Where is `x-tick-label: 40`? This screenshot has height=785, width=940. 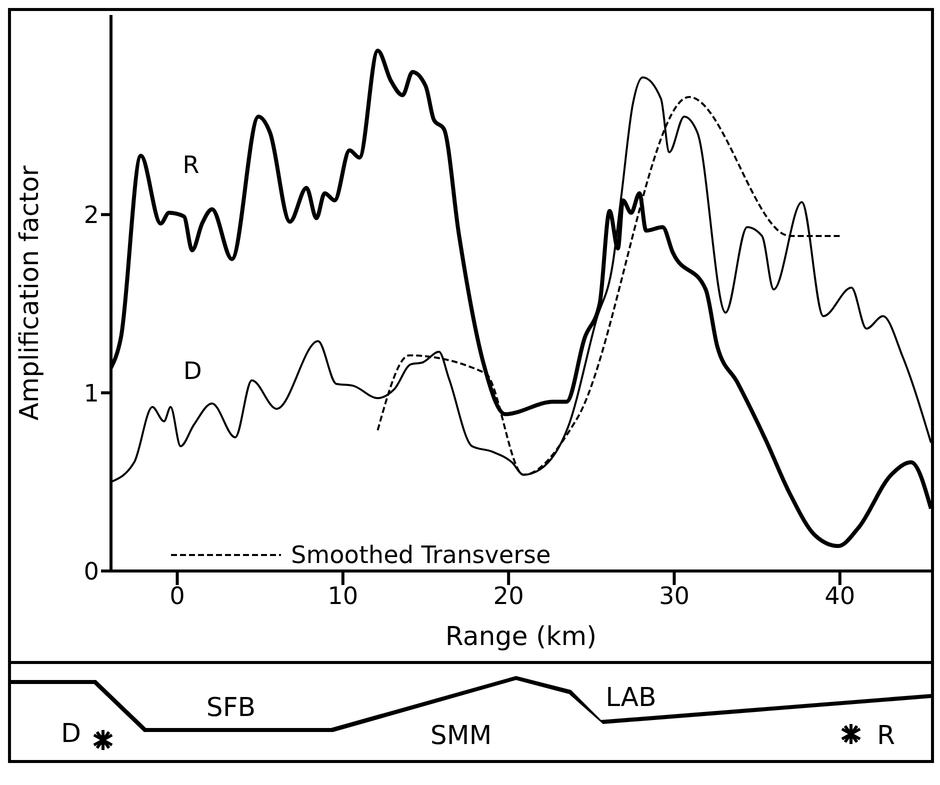 x-tick-label: 40 is located at coordinates (840, 596).